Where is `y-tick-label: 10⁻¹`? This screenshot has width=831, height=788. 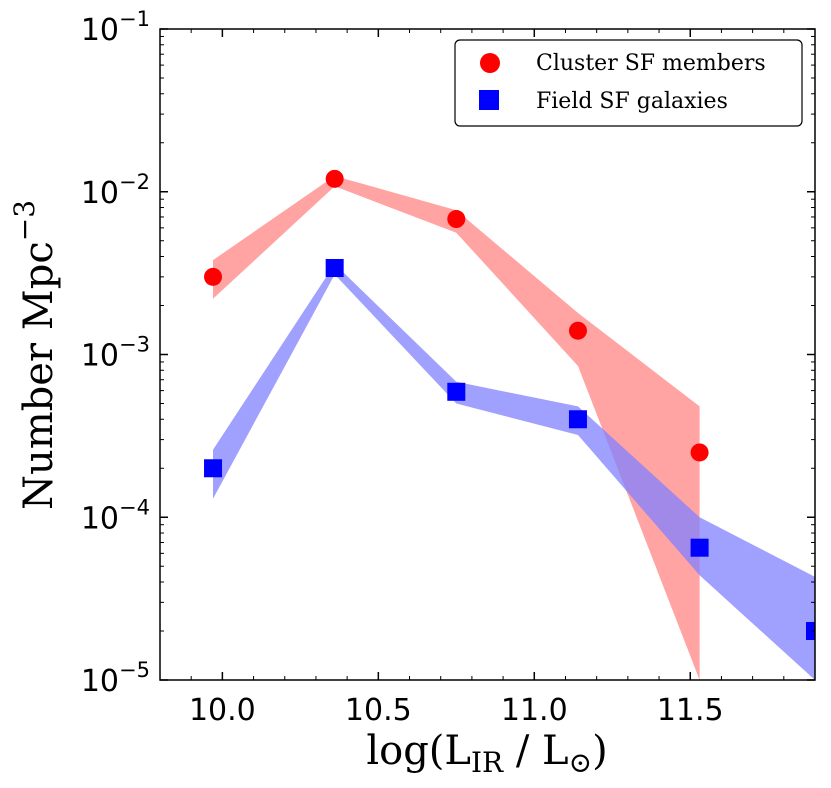
y-tick-label: 10⁻¹ is located at coordinates (115, 27).